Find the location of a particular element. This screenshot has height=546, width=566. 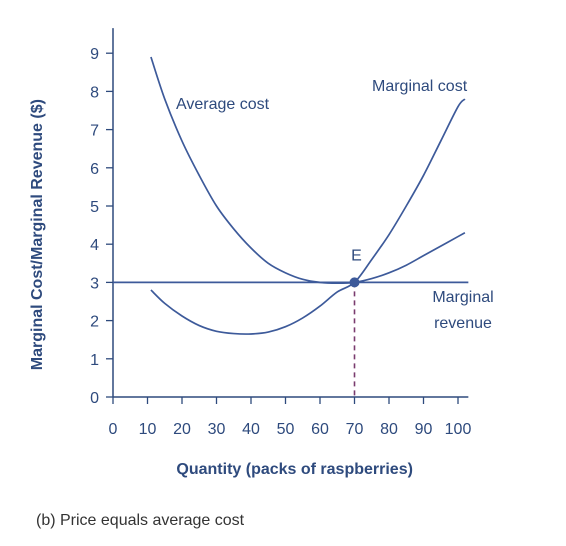

x-axis-title: Quantity (packs of raspberries) is located at coordinates (294, 469).